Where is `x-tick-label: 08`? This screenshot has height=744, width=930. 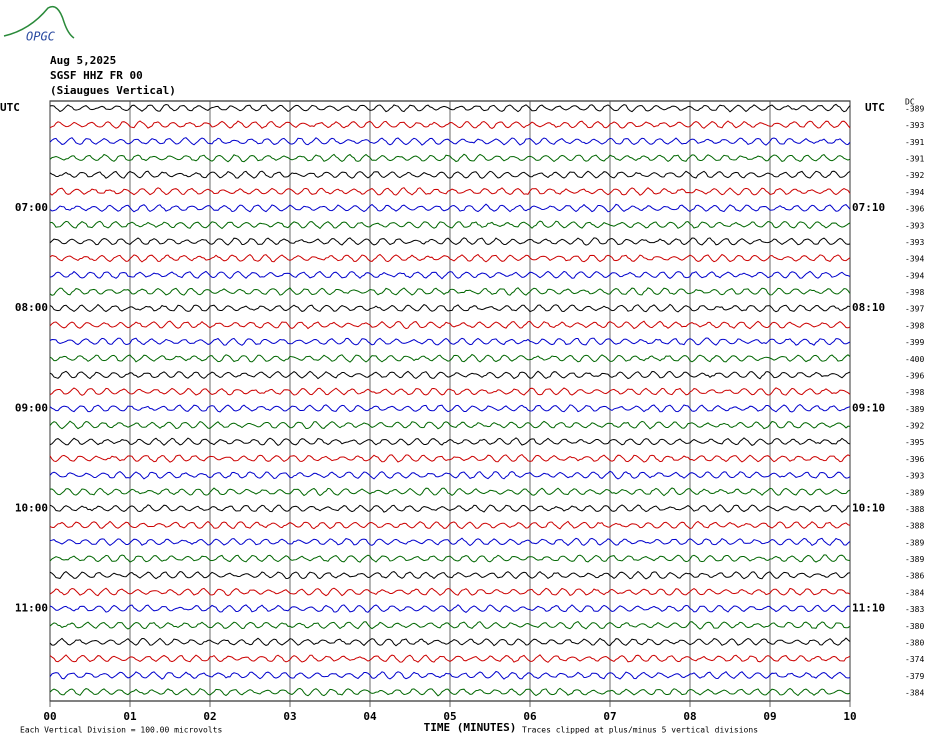 x-tick-label: 08 is located at coordinates (689, 716).